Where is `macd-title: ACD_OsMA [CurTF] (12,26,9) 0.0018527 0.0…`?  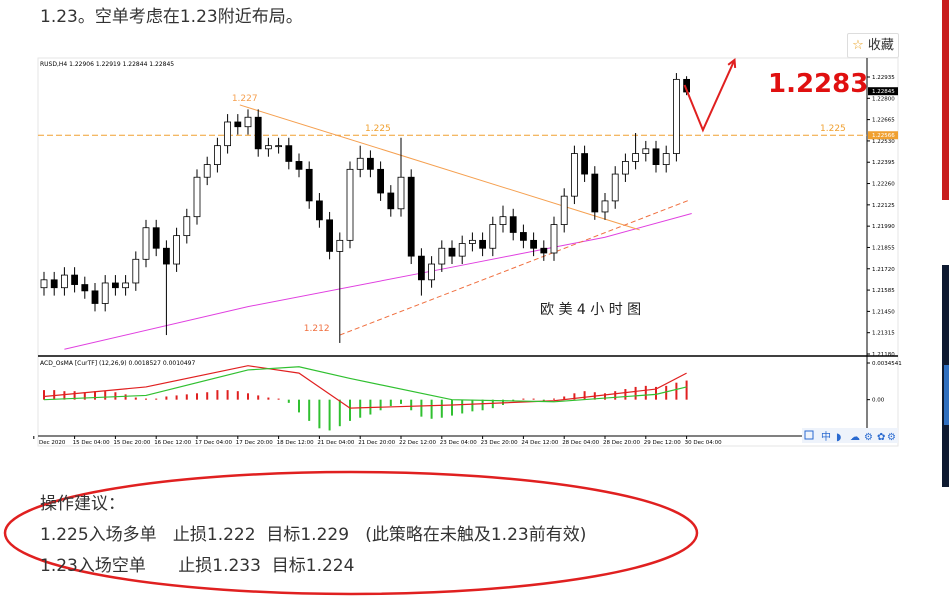 macd-title: ACD_OsMA [CurTF] (12,26,9) 0.0018527 0.0… is located at coordinates (117, 363).